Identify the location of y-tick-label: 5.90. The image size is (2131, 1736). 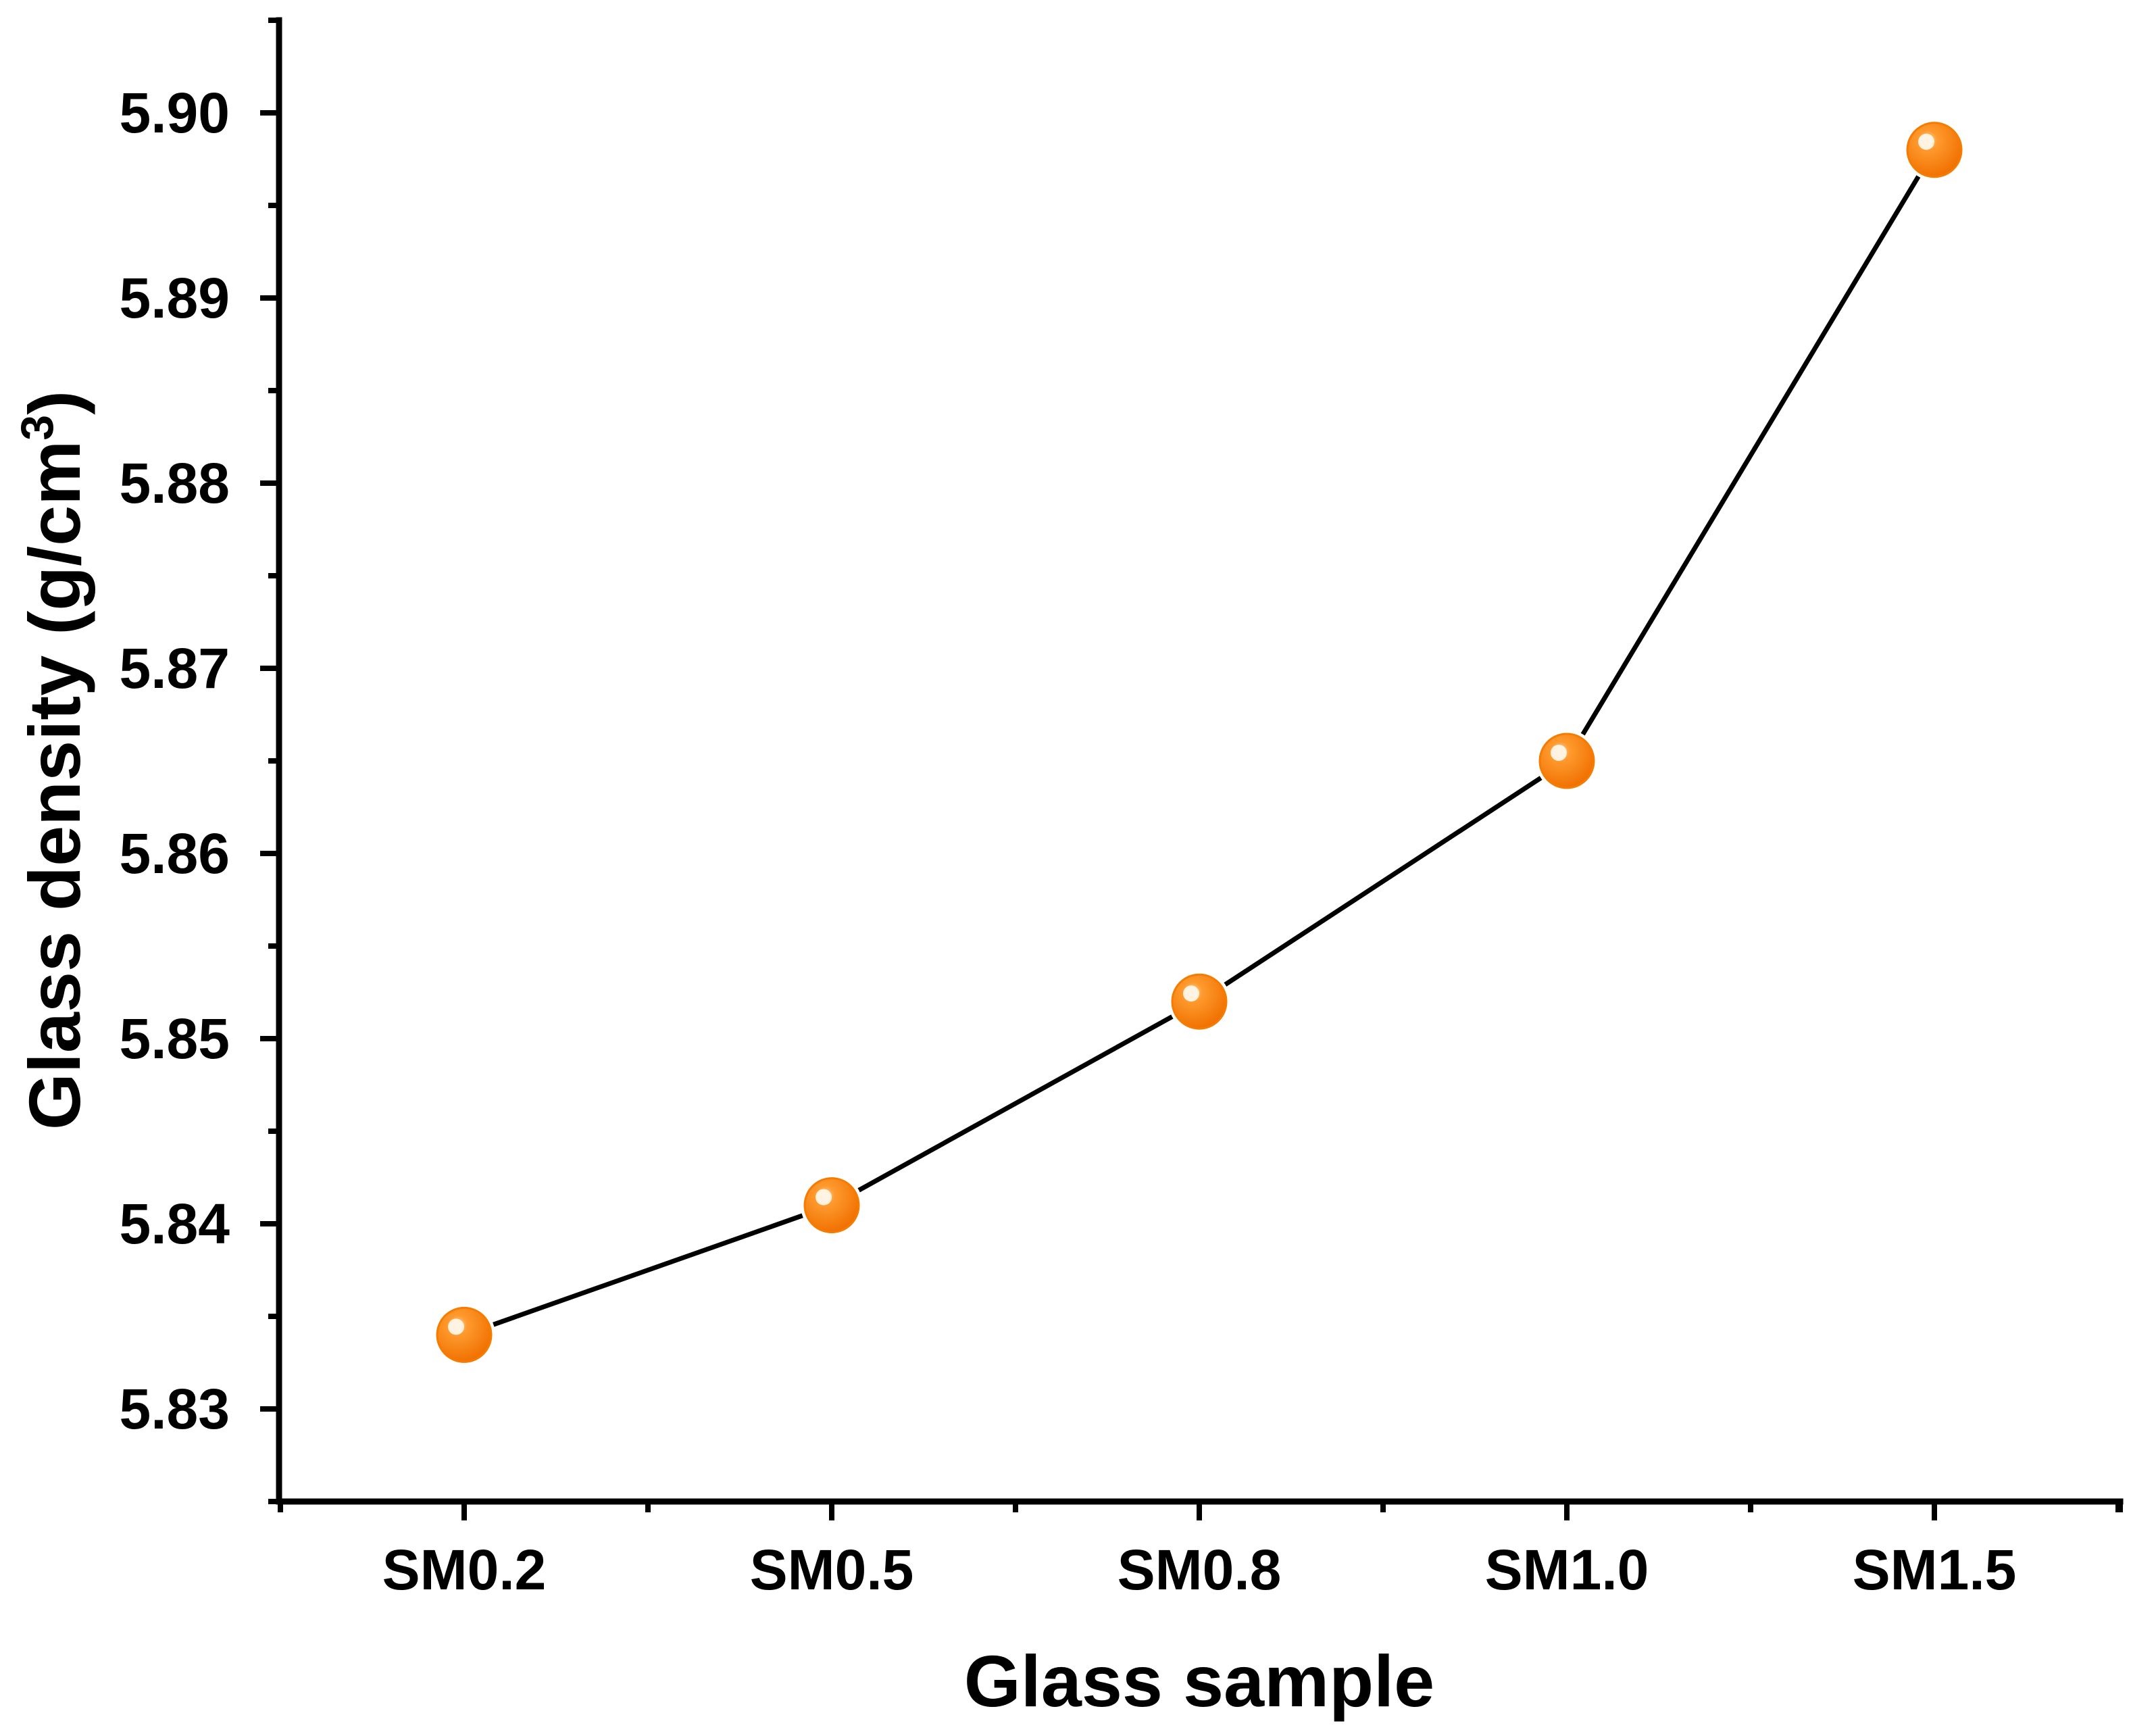
(175, 113).